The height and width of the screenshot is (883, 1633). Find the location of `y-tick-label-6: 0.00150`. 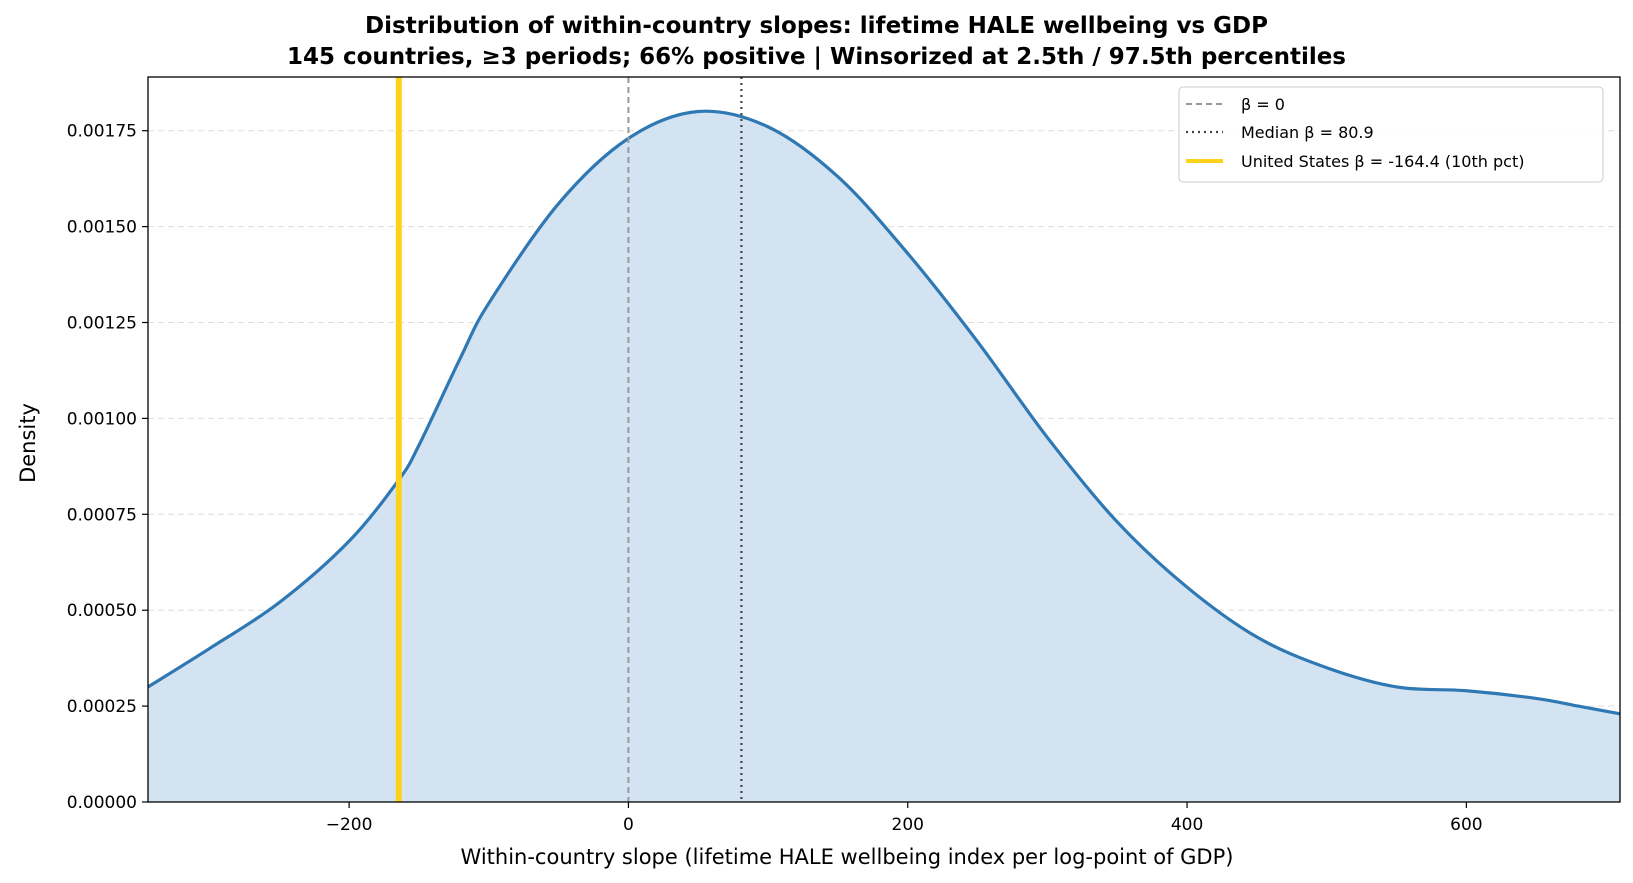

y-tick-label-6: 0.00150 is located at coordinates (102, 228).